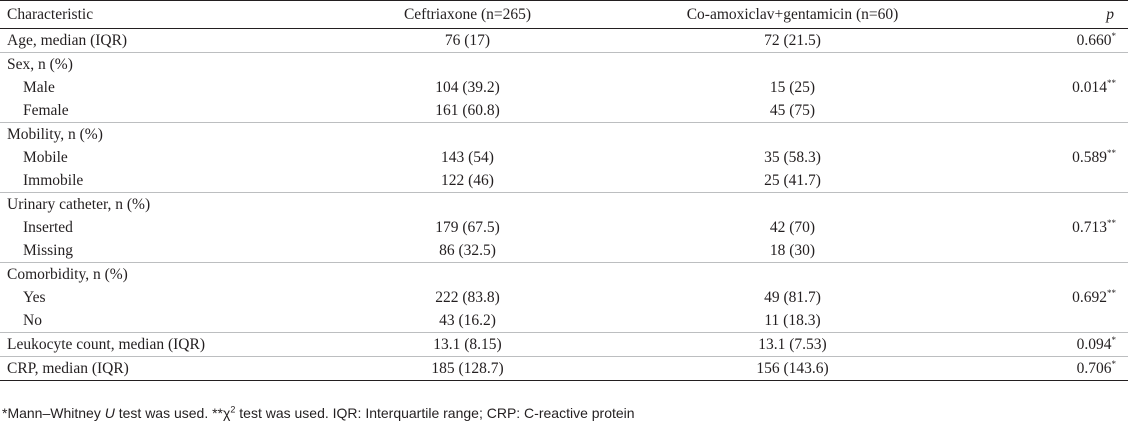 The height and width of the screenshot is (428, 1128). What do you see at coordinates (165, 344) in the screenshot?
I see `row-label: Leukocyte count, median (IQR)` at bounding box center [165, 344].